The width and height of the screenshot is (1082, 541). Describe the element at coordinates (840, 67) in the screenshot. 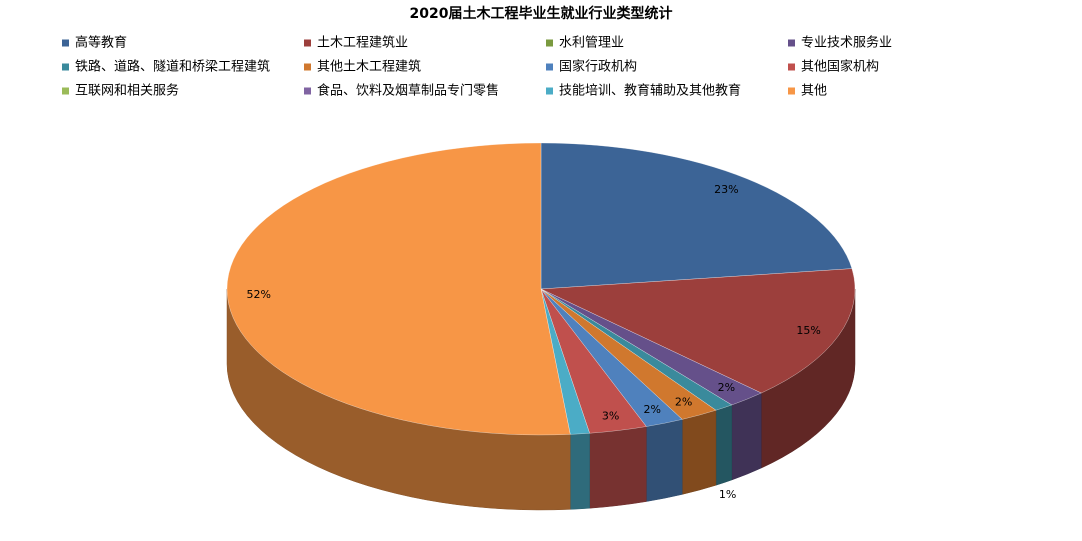

I see `legend-label: 其他国家机构` at that location.